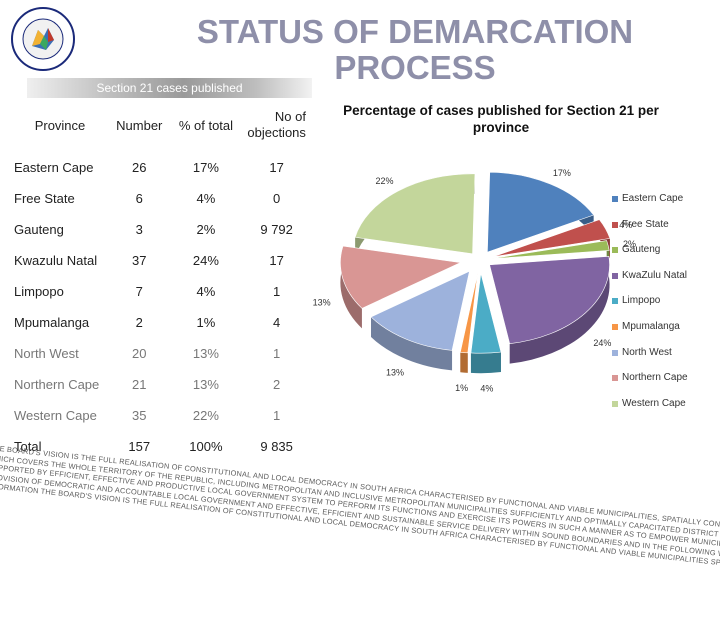 Image resolution: width=720 pixels, height=620 pixels. I want to click on legend-label: KwaZulu Natal, so click(655, 275).